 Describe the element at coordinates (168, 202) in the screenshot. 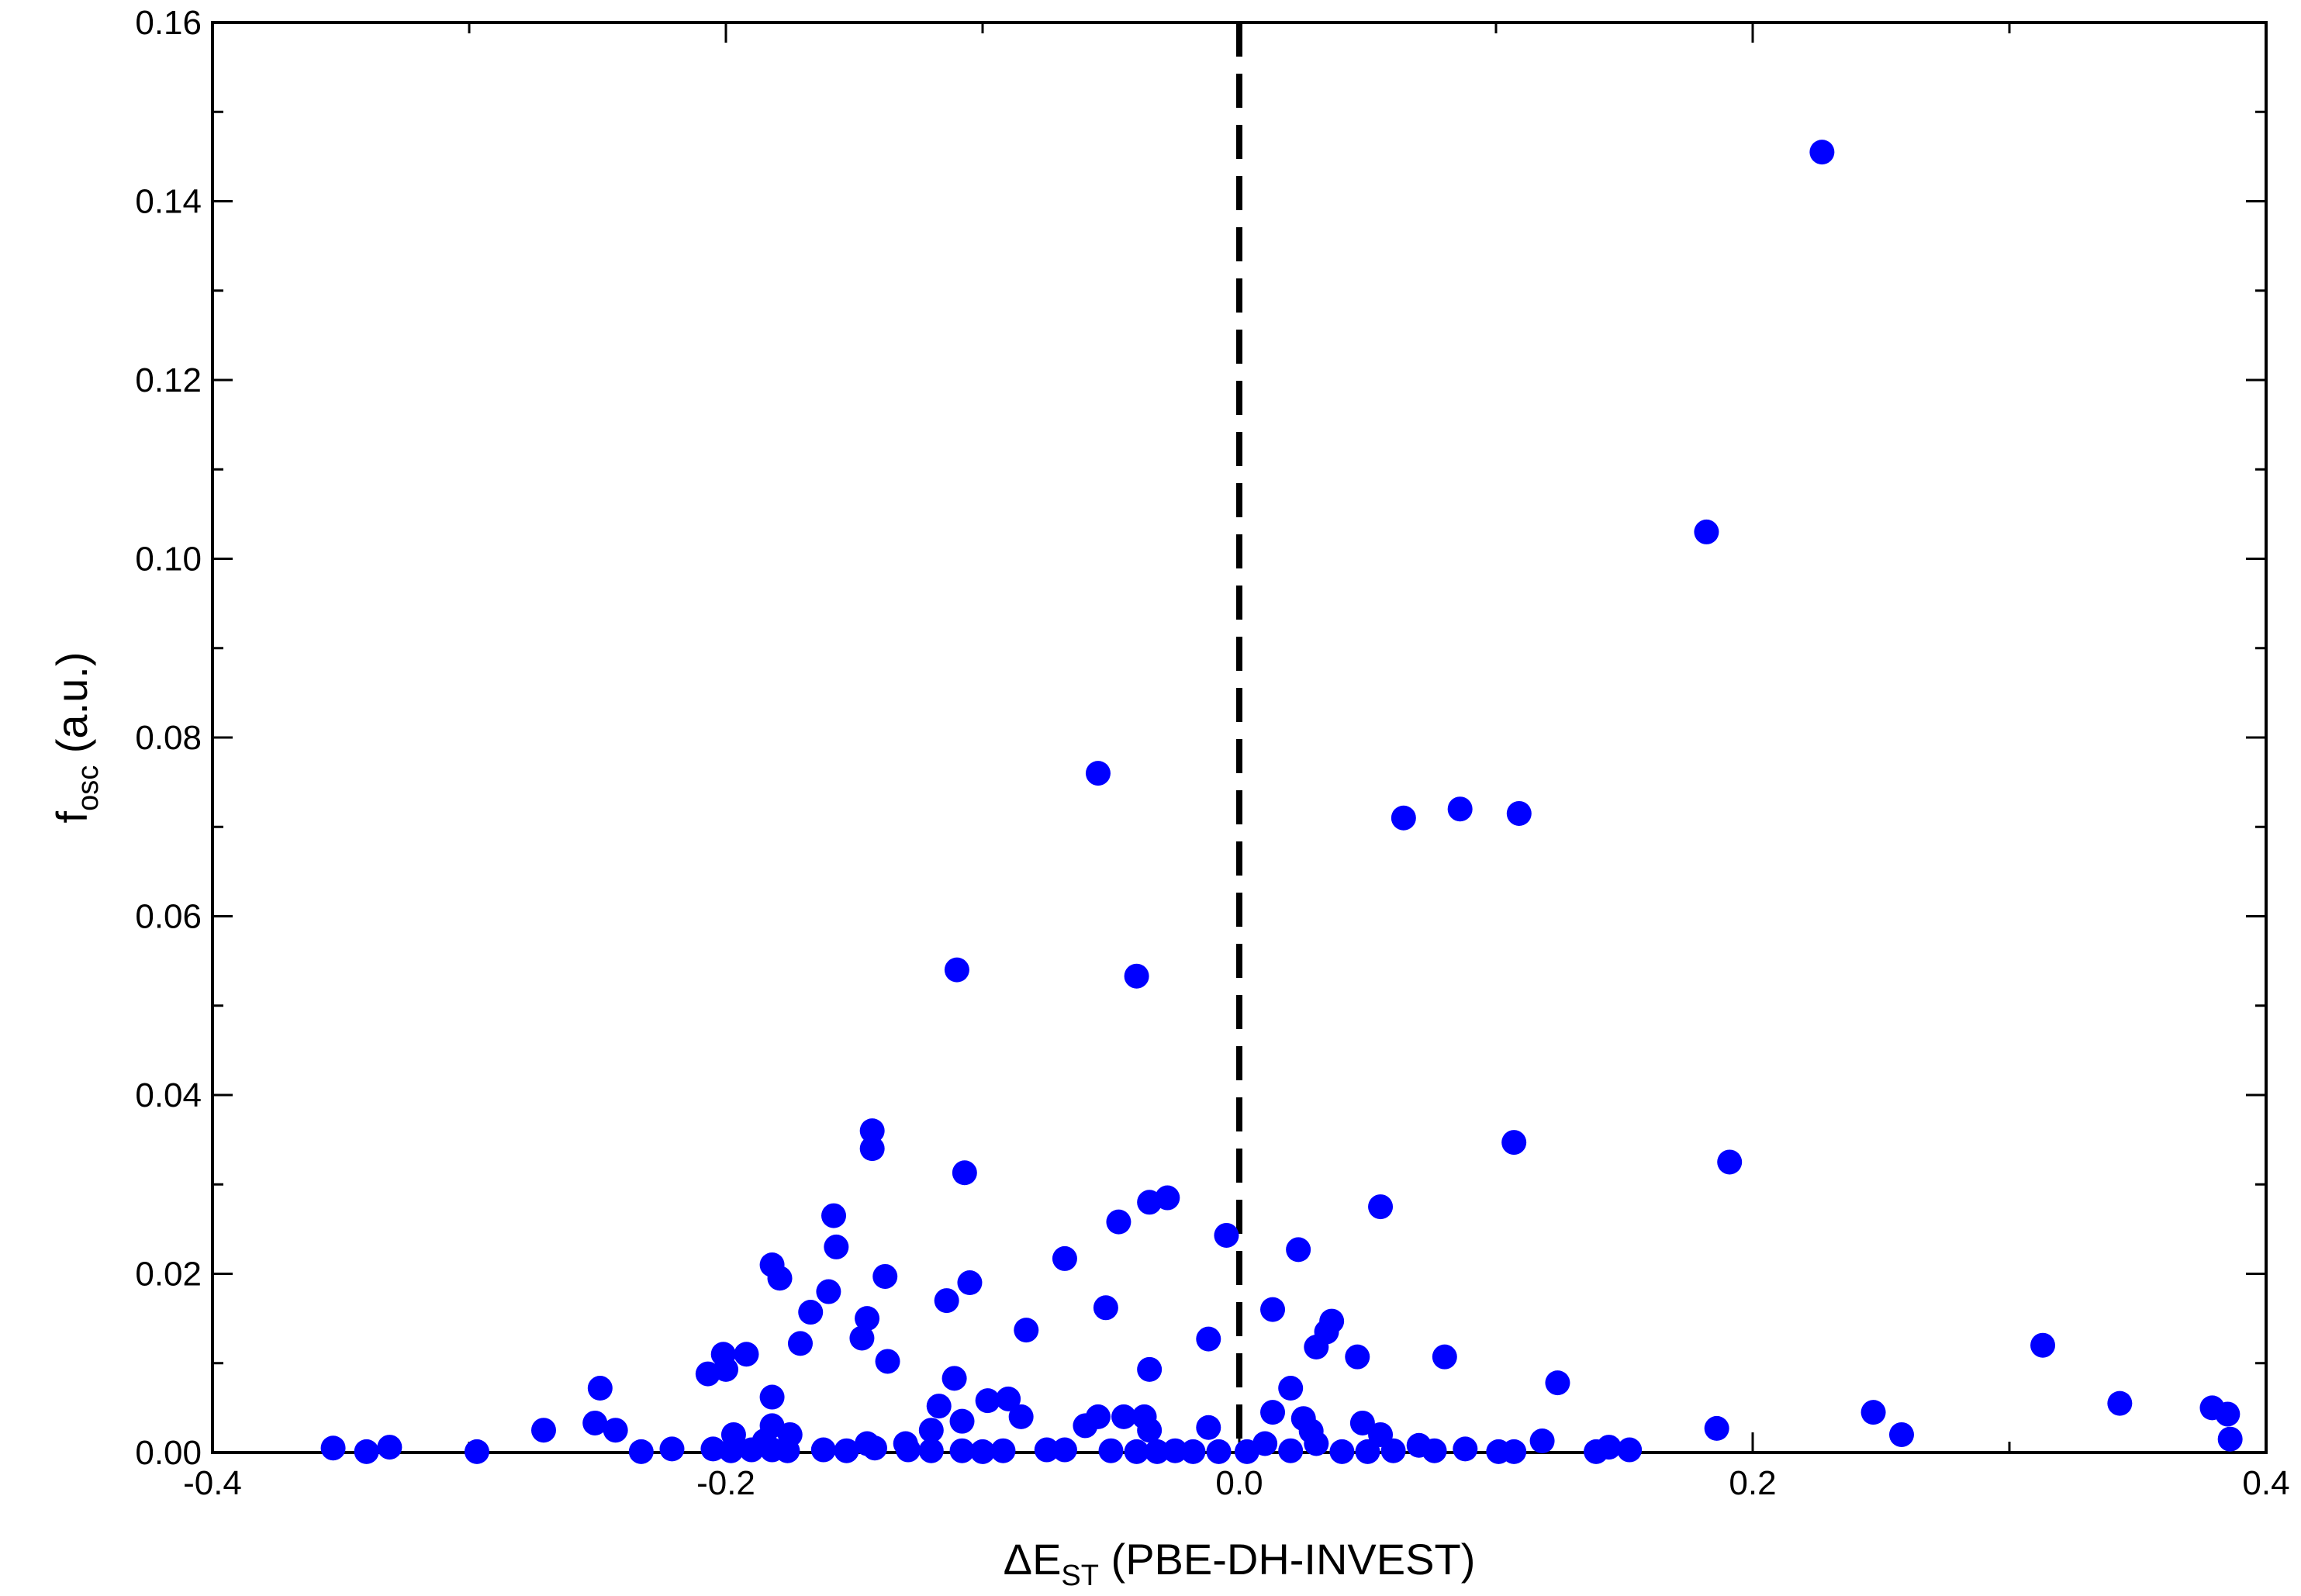

I see `y-tick-label: 0.14` at that location.